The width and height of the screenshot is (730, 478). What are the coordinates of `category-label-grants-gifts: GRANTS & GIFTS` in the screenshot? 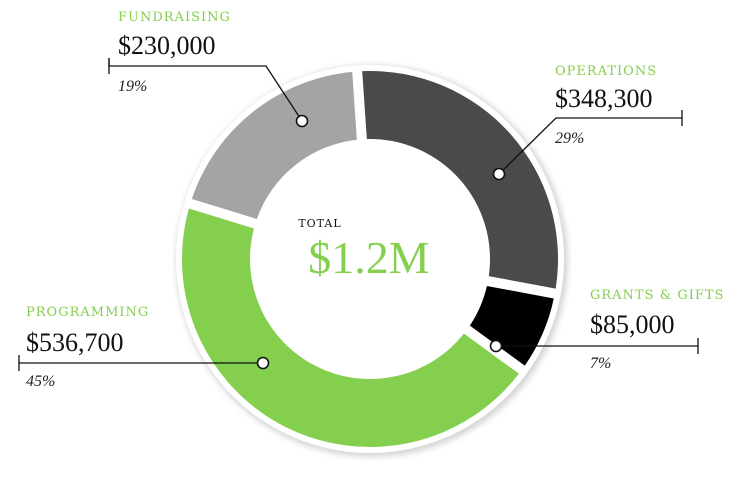 It's located at (657, 295).